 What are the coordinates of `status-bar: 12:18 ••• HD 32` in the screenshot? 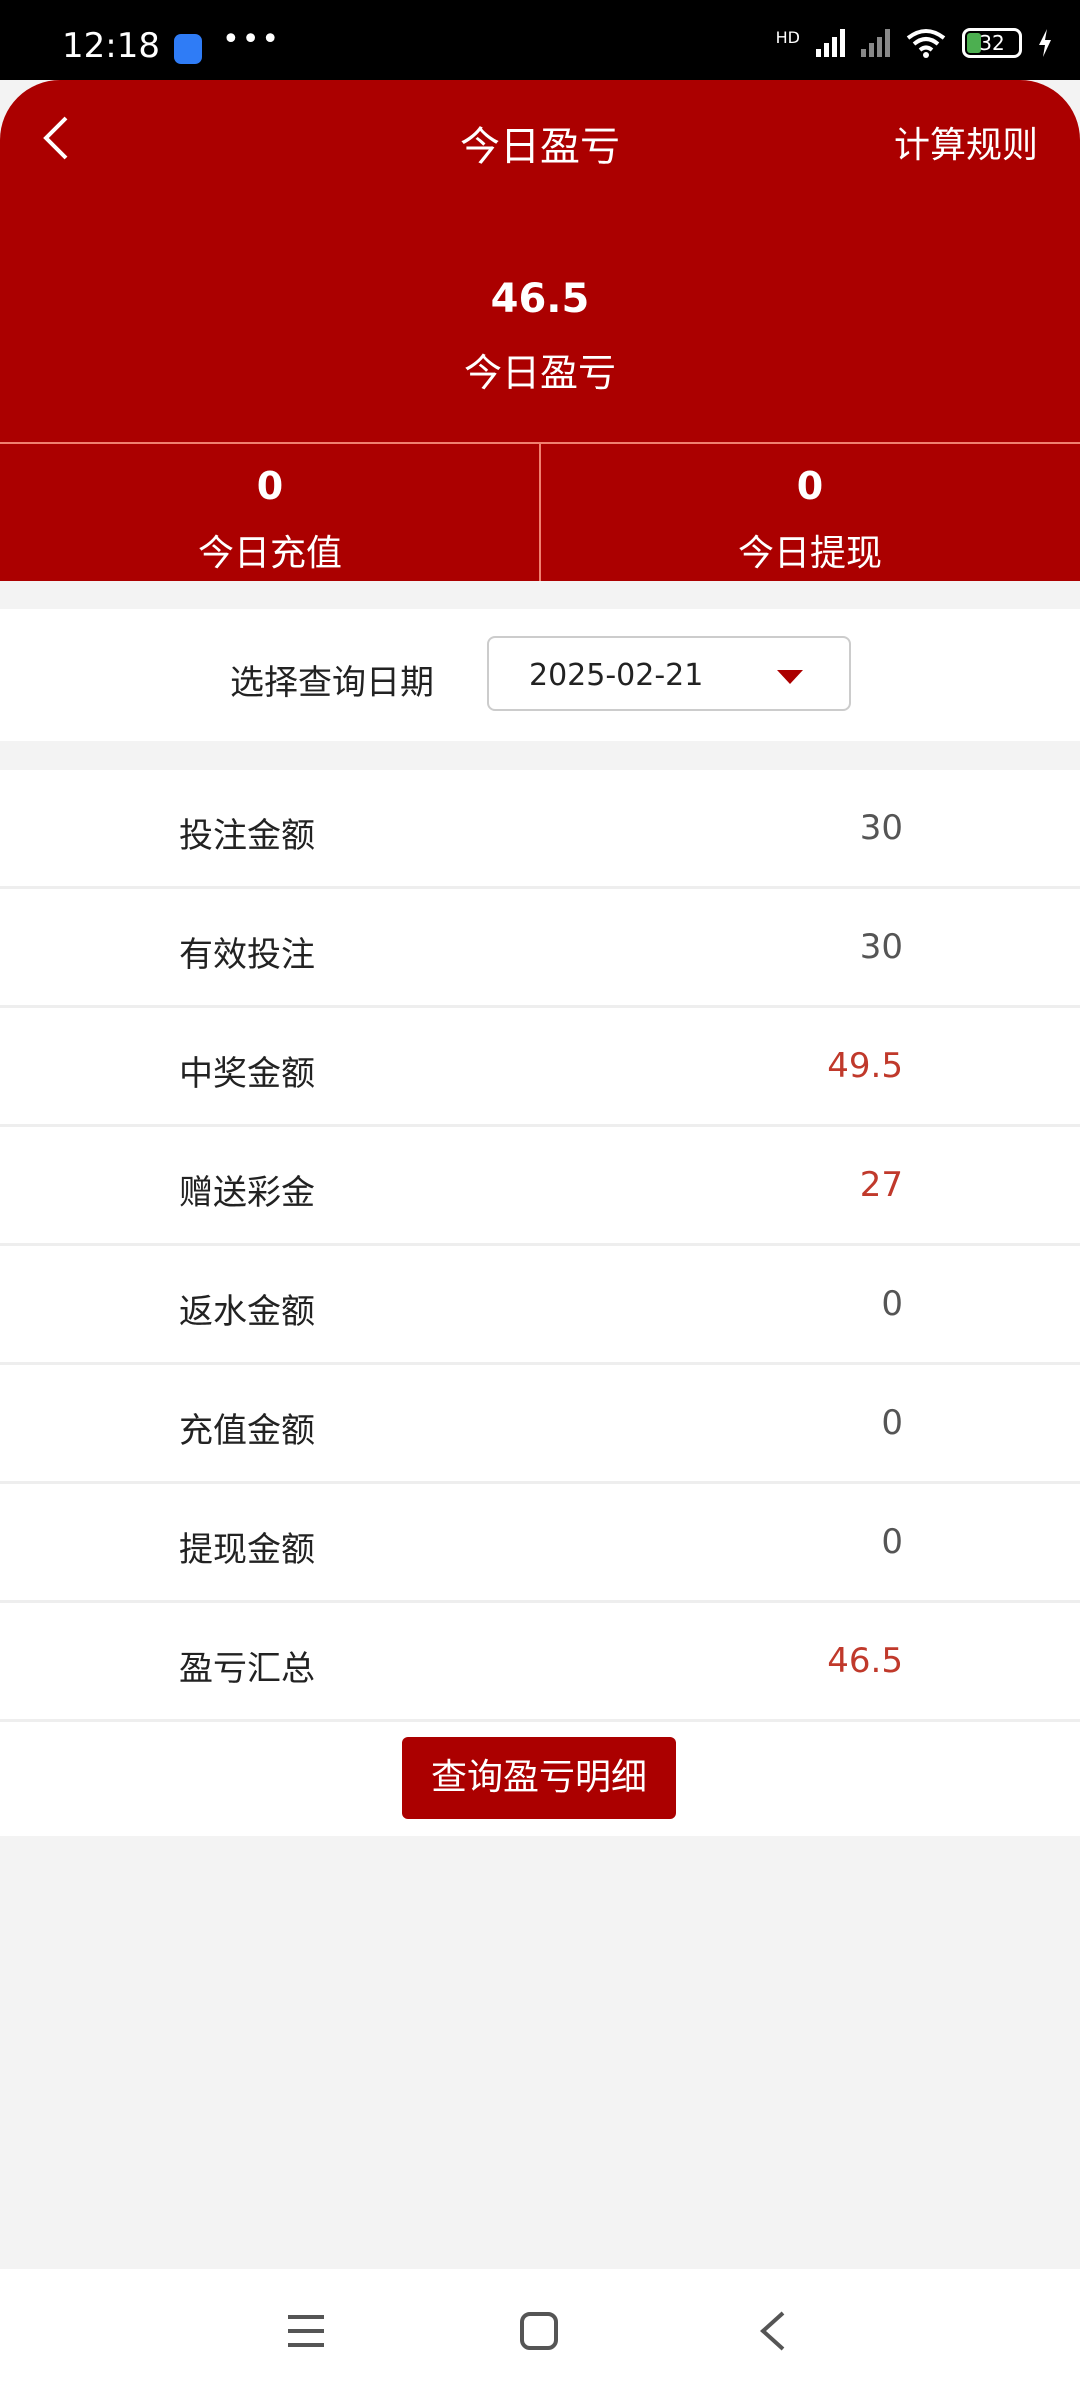 It's located at (540, 40).